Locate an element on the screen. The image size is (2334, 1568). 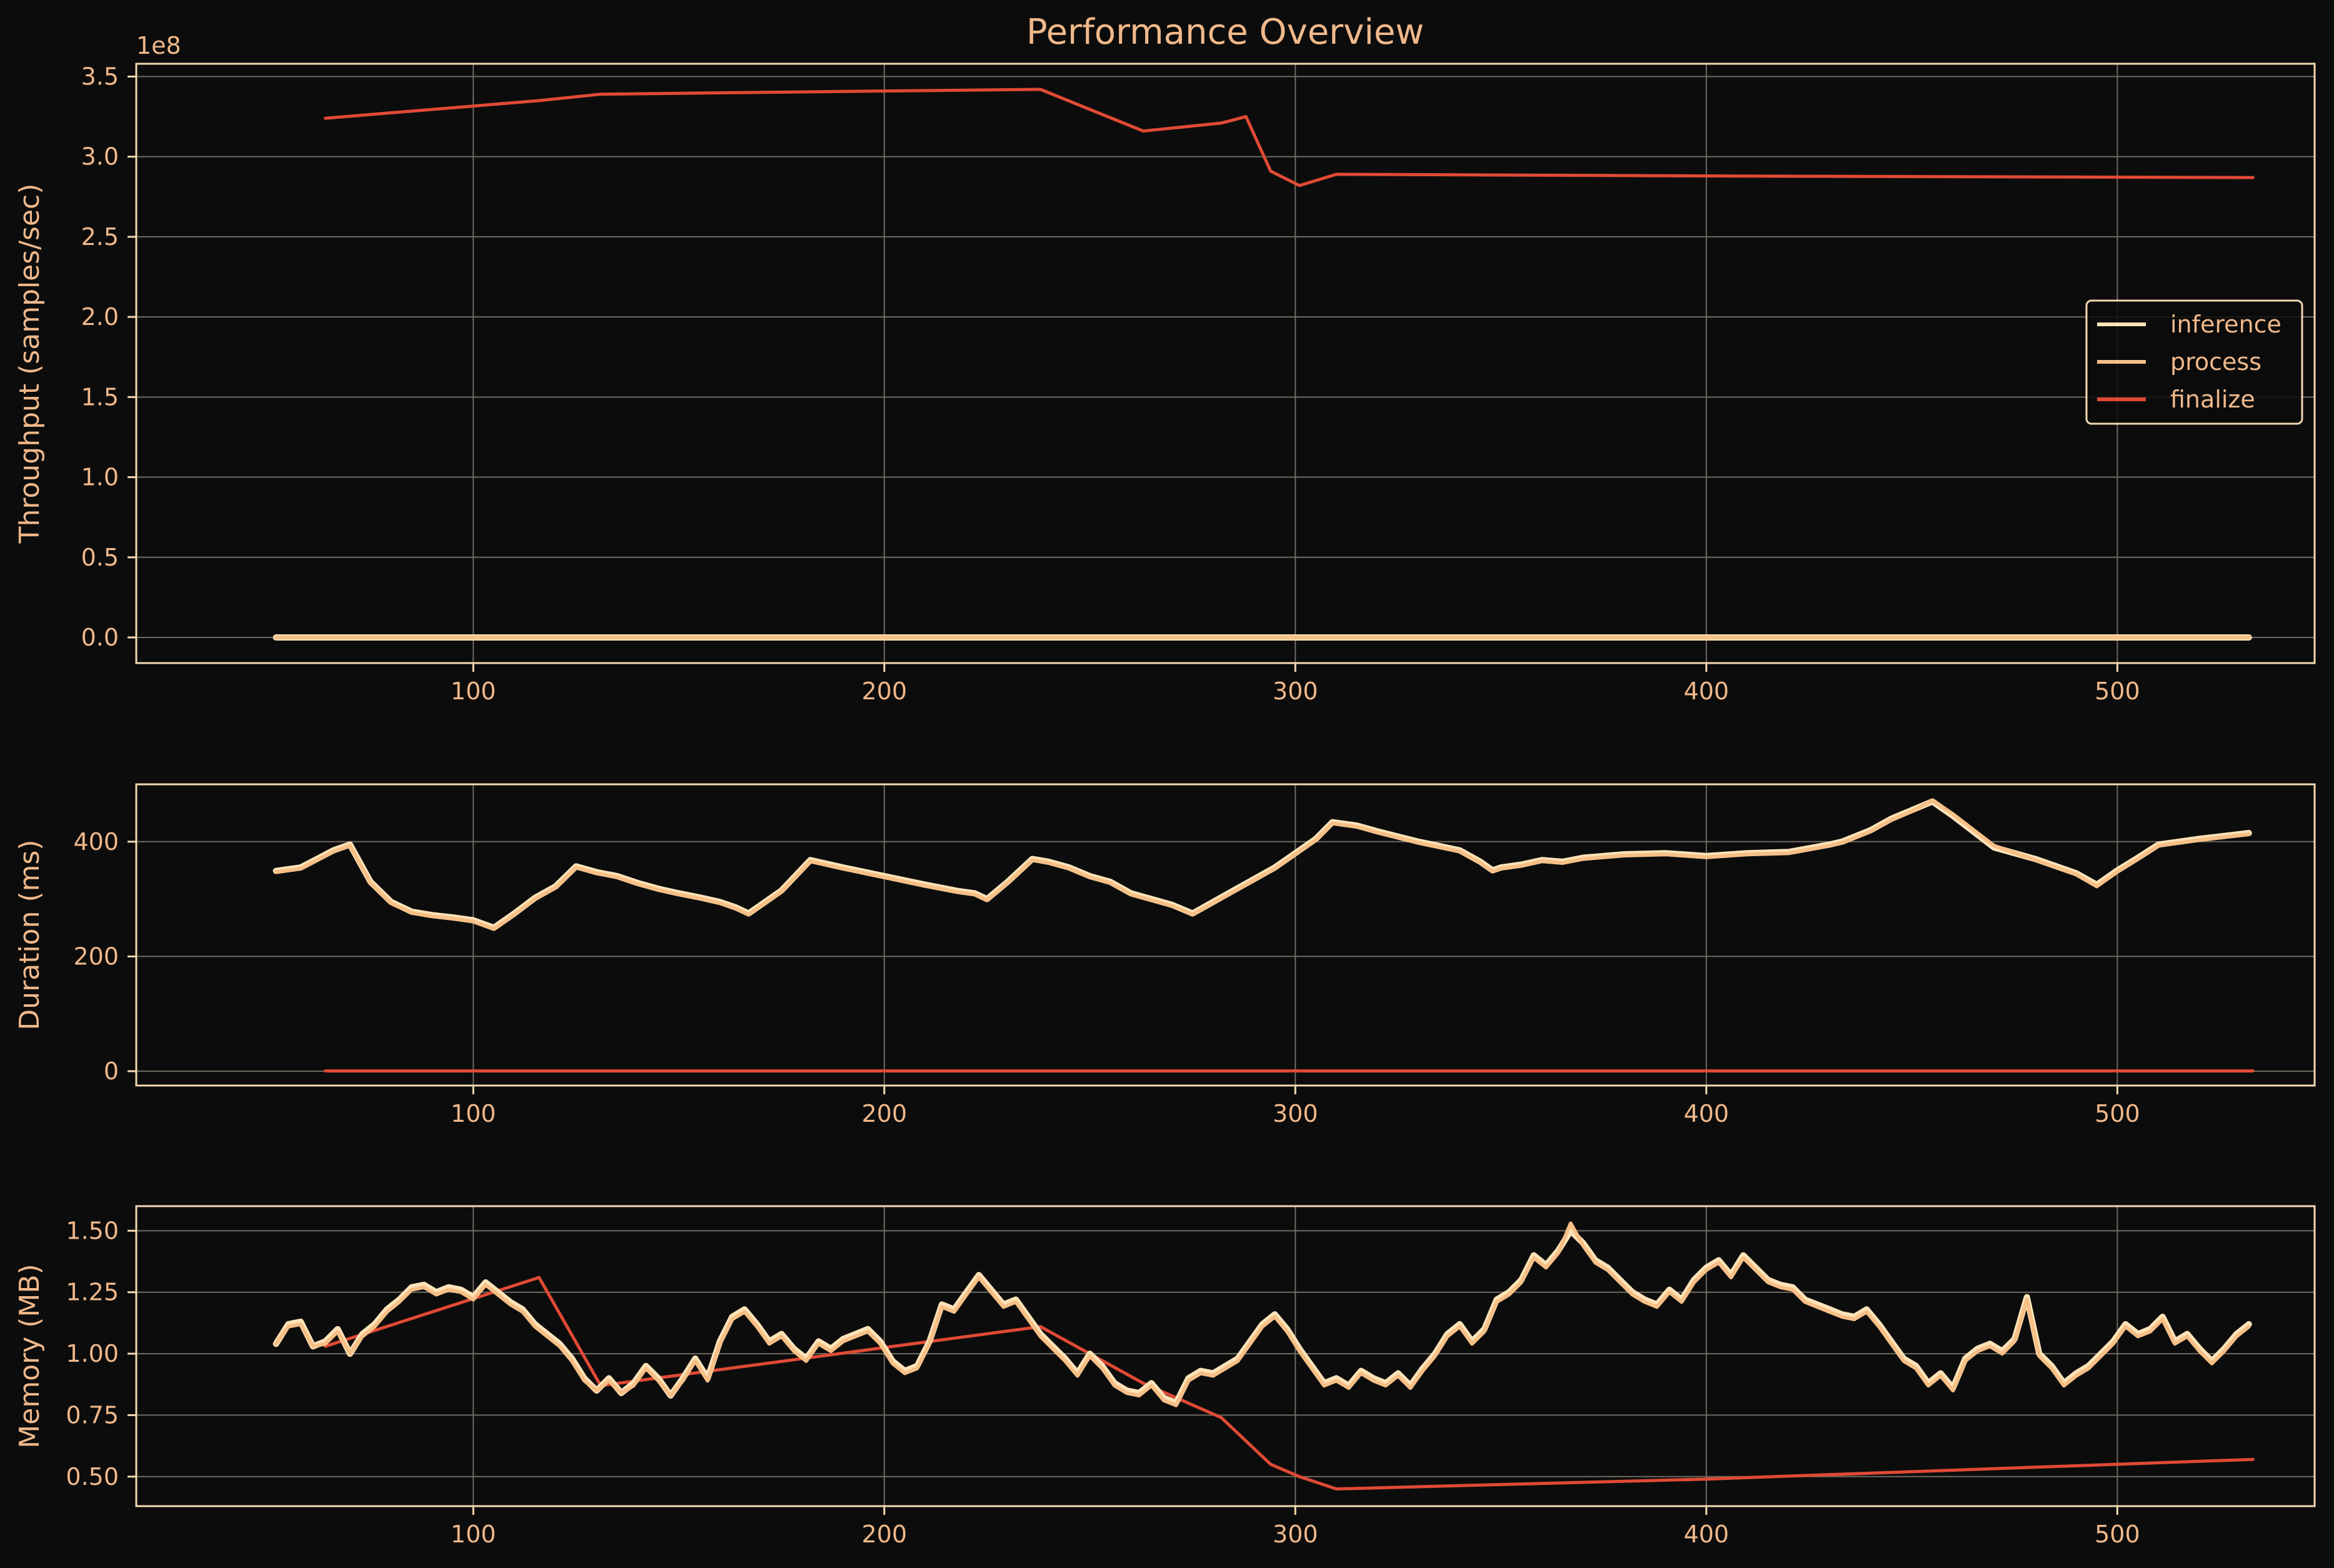
y-tick-label: 1.0 is located at coordinates (100, 477).